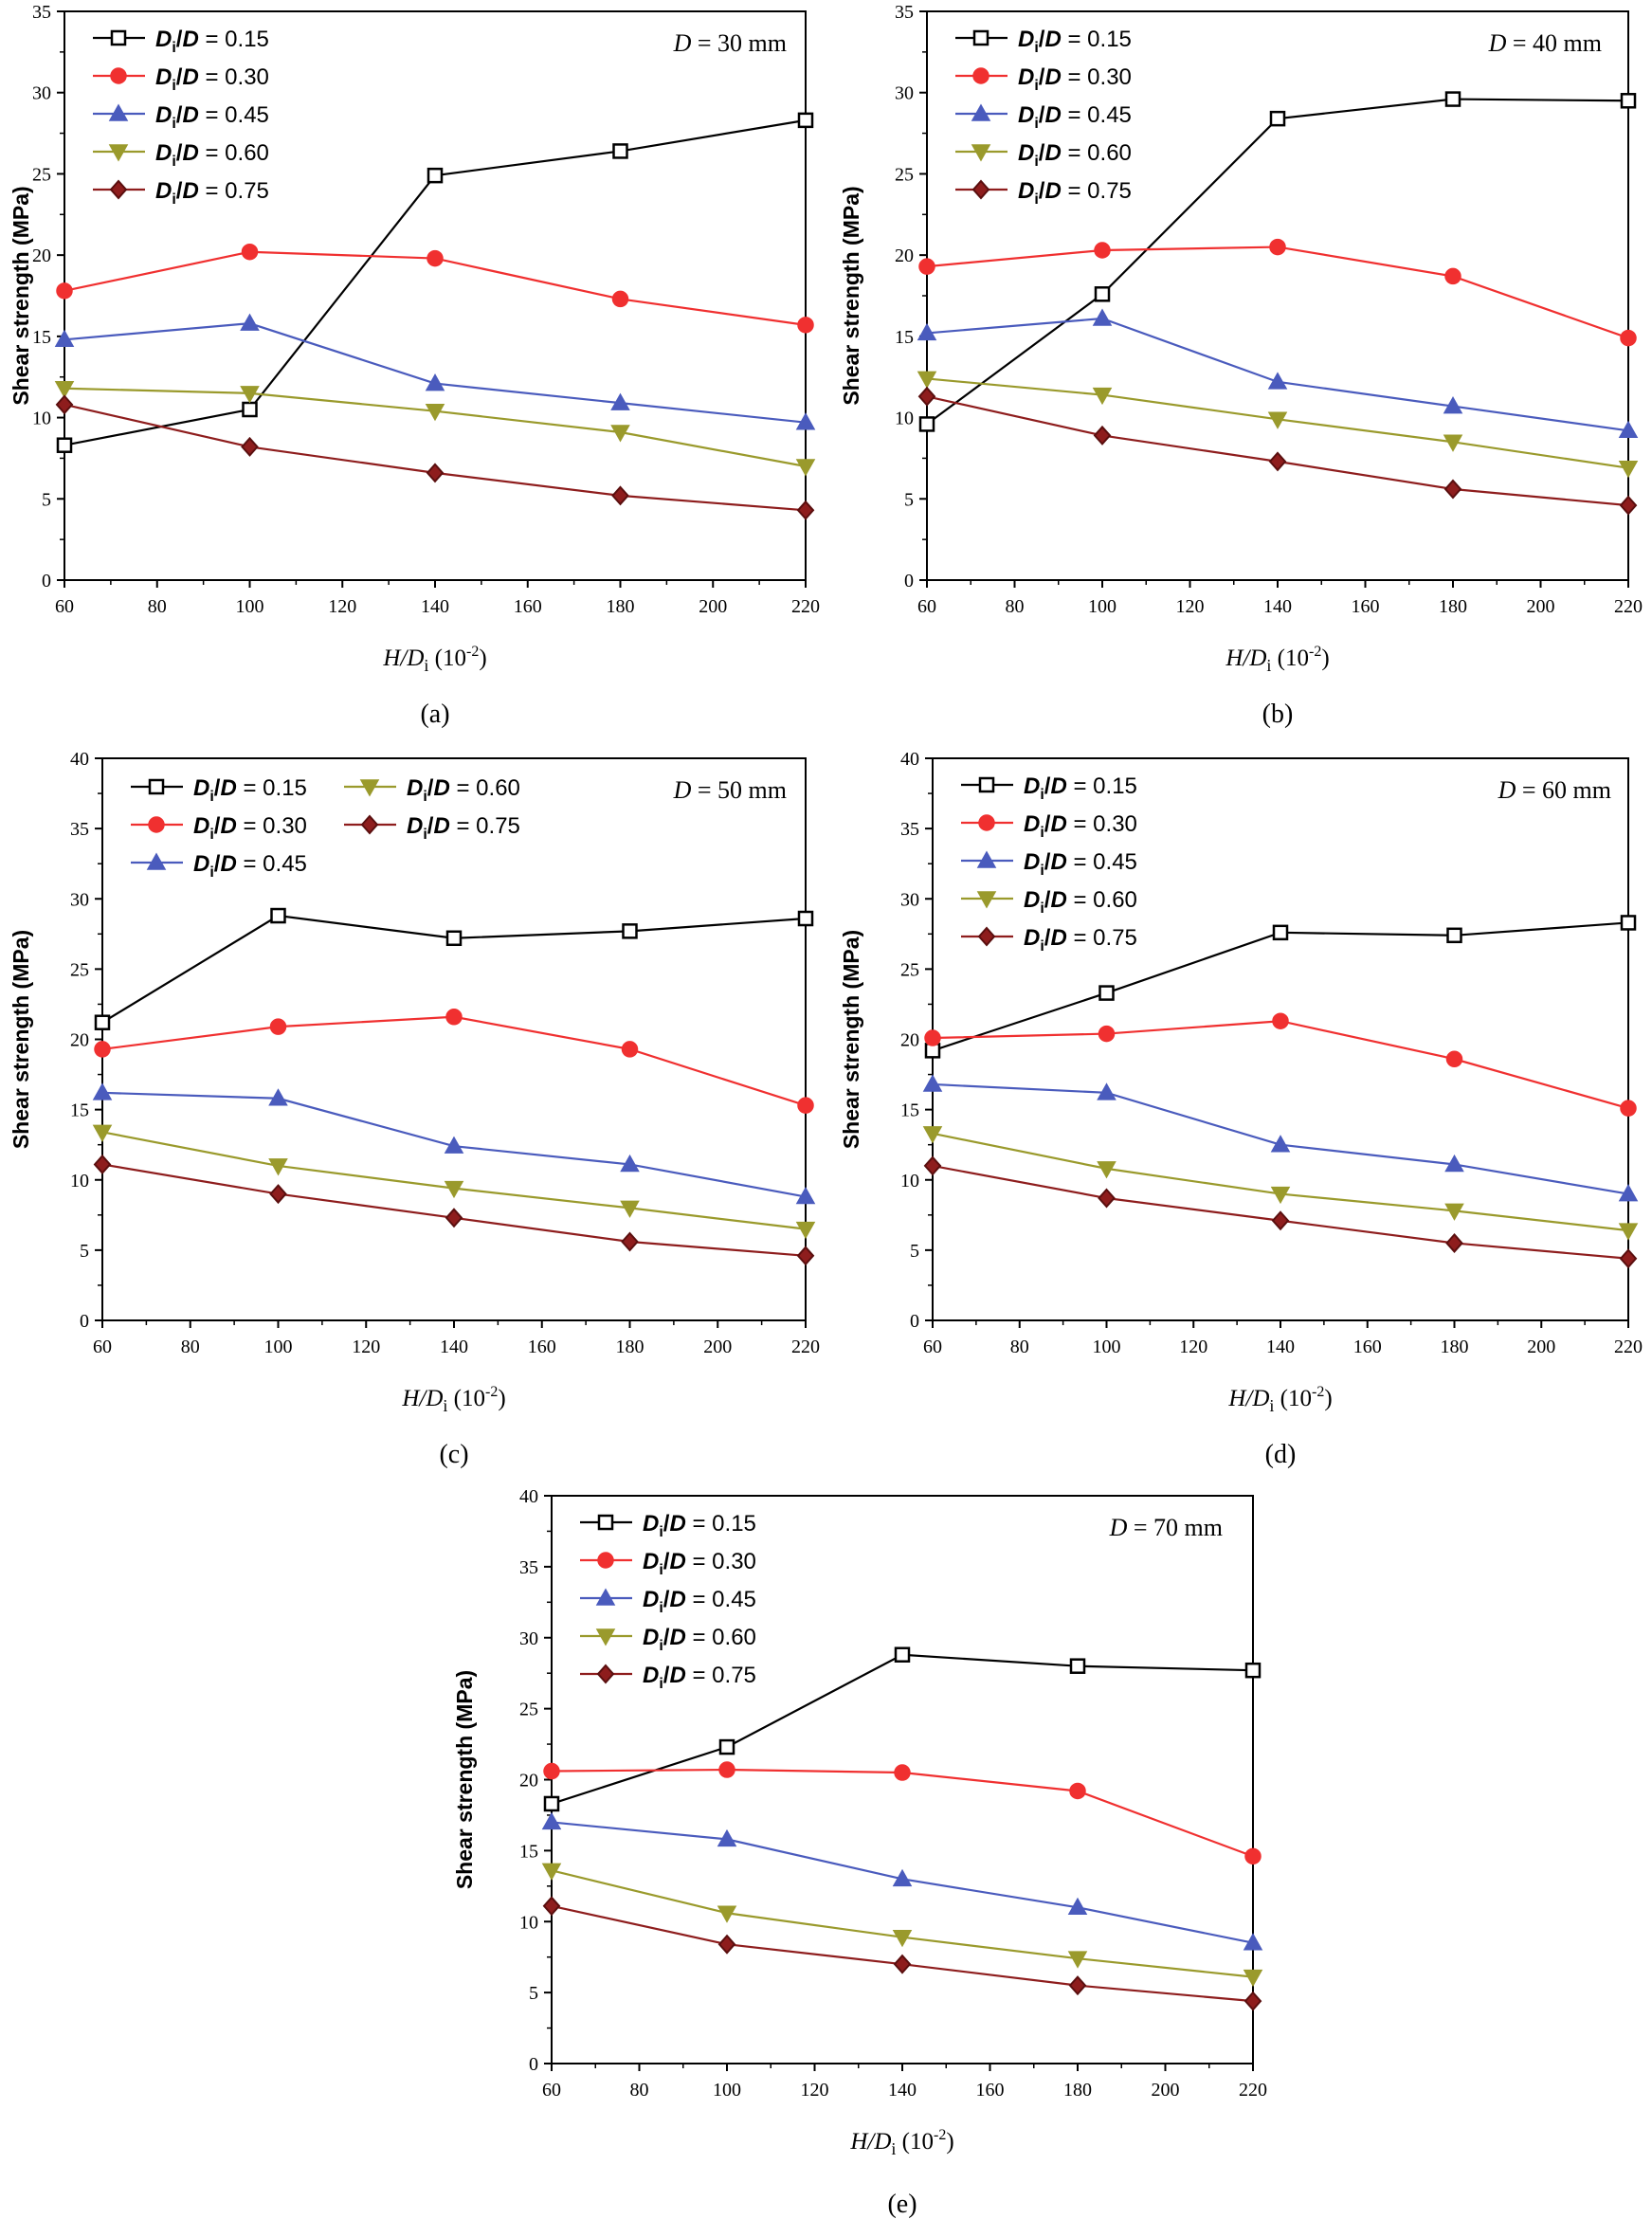  What do you see at coordinates (342, 606) in the screenshot?
I see `x-tick-label: 120` at bounding box center [342, 606].